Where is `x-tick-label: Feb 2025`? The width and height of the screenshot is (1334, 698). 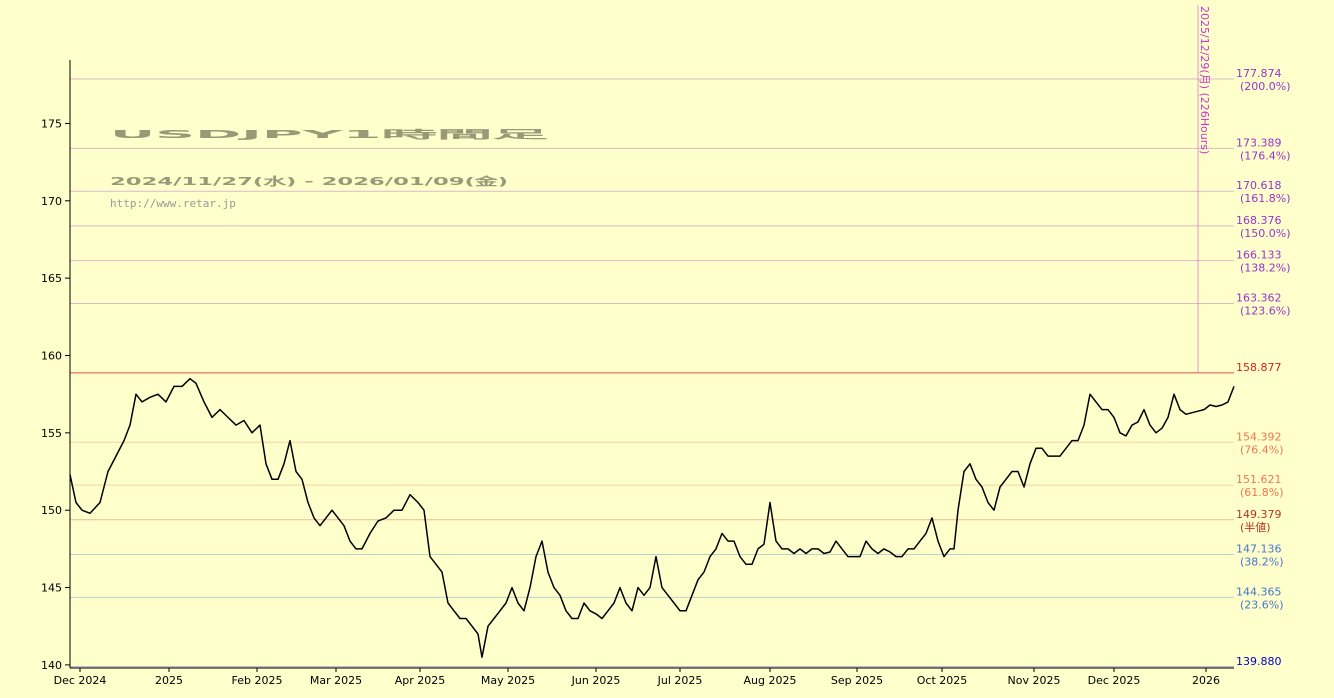
x-tick-label: Feb 2025 is located at coordinates (257, 680).